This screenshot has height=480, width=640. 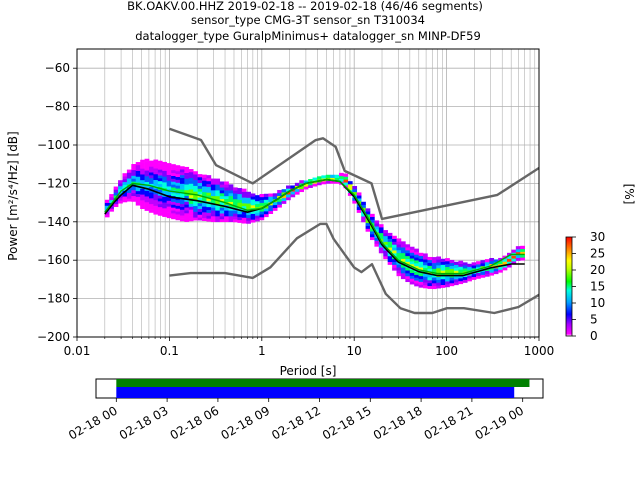 I want to click on y-axis-ticks: −200 −180 −160 −140 −120 −100 −80 −60, so click(x=57, y=202).